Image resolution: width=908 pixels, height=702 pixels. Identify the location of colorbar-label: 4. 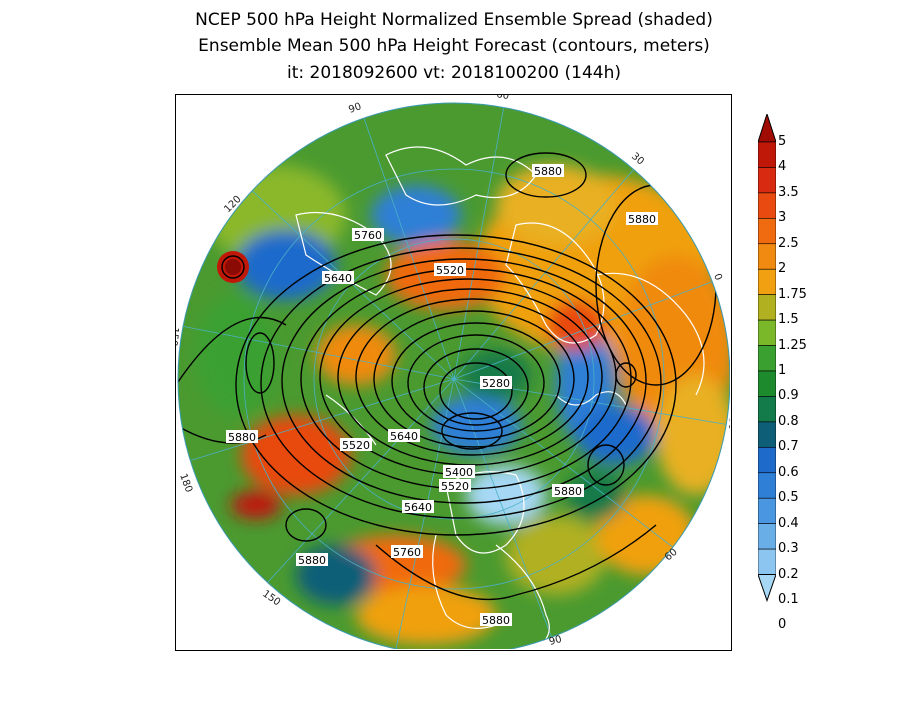
(782, 167).